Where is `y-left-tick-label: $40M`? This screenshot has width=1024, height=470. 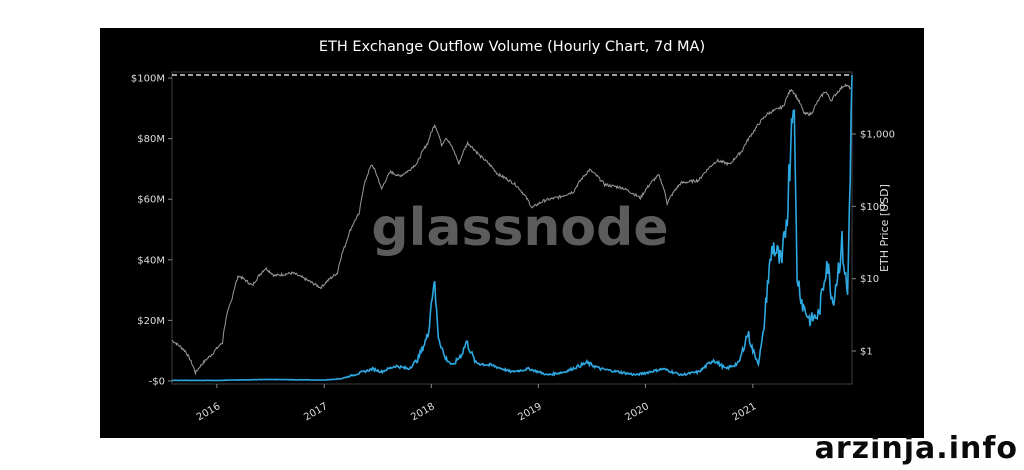
y-left-tick-label: $40M is located at coordinates (151, 260).